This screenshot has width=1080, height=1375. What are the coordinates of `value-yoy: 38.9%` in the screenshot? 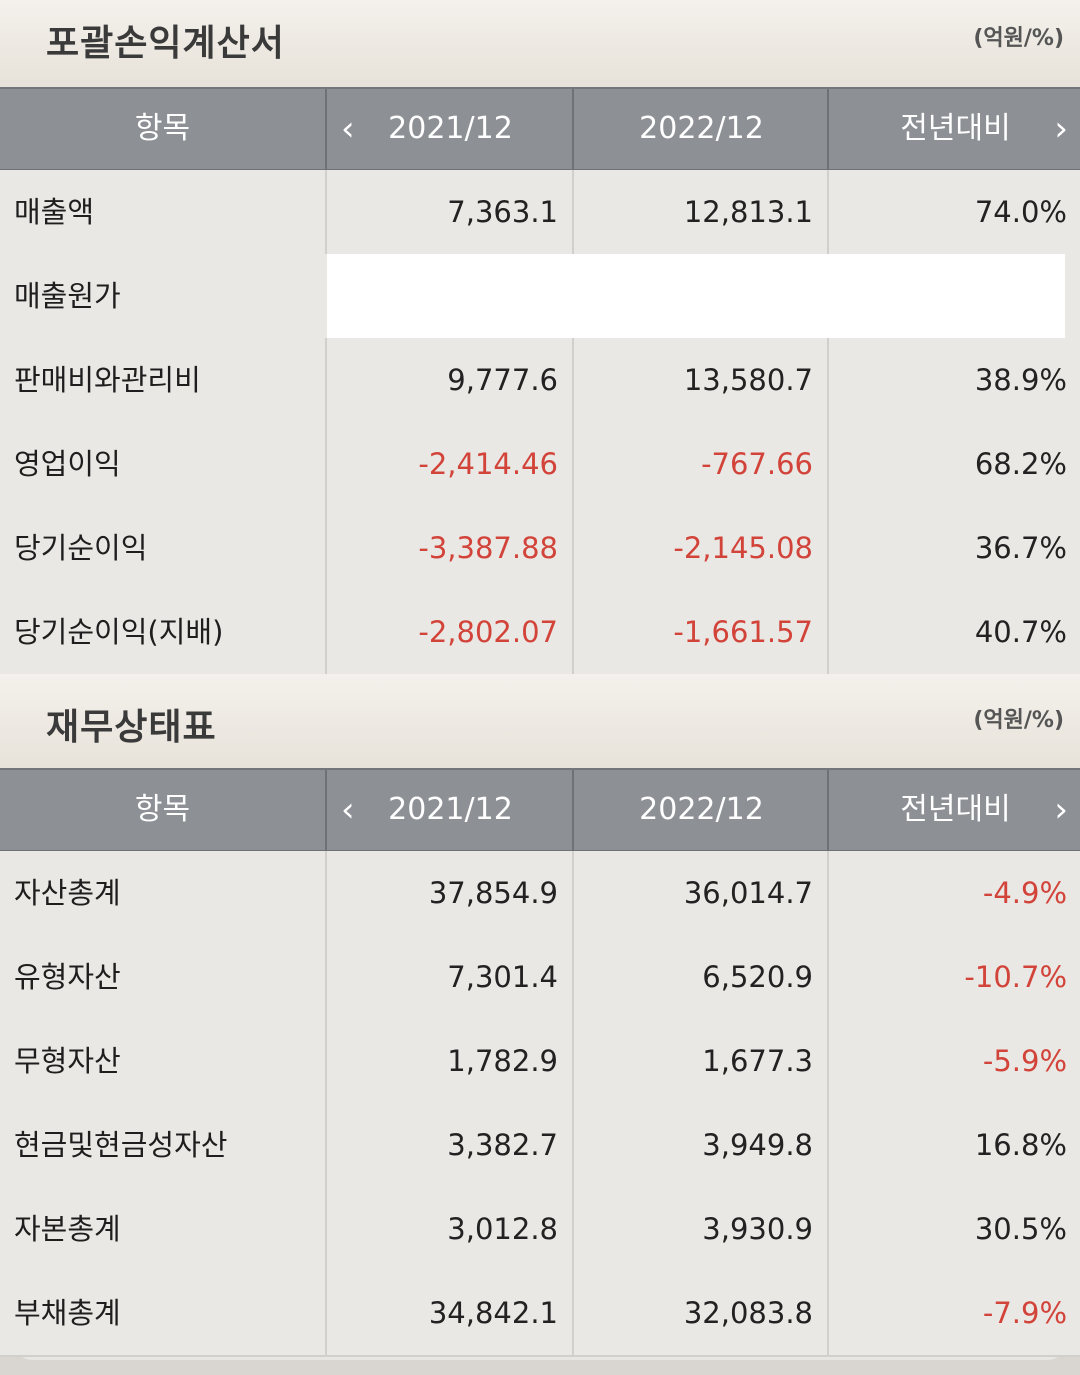 It's located at (953, 380).